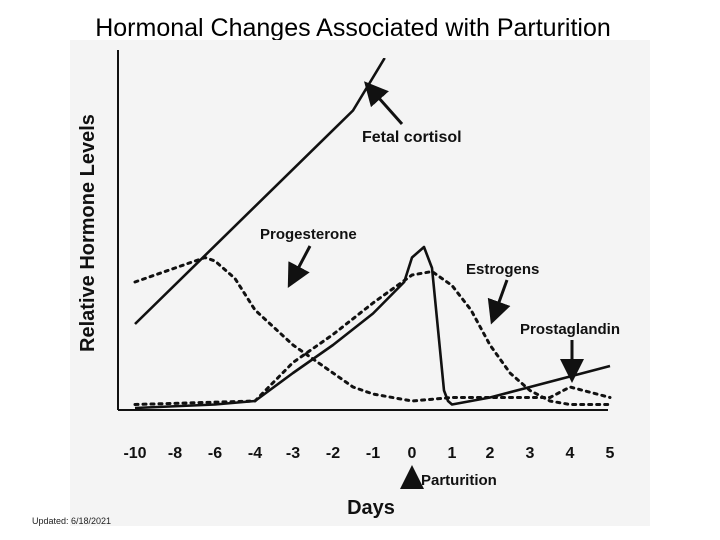 This screenshot has height=540, width=720. What do you see at coordinates (502, 269) in the screenshot?
I see `series-label-estrogens: Estrogens` at bounding box center [502, 269].